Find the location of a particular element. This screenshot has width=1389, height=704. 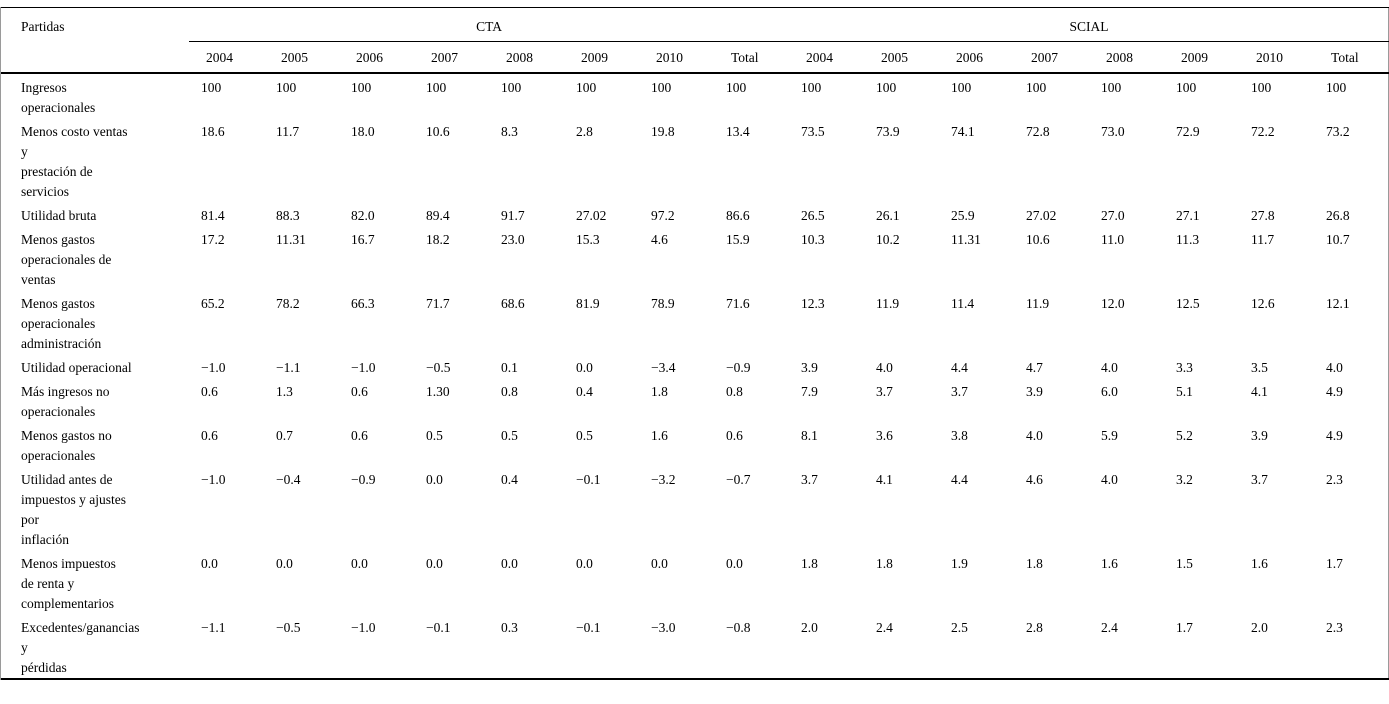

value-cell-scial-2005: 2.4 is located at coordinates (902, 647).